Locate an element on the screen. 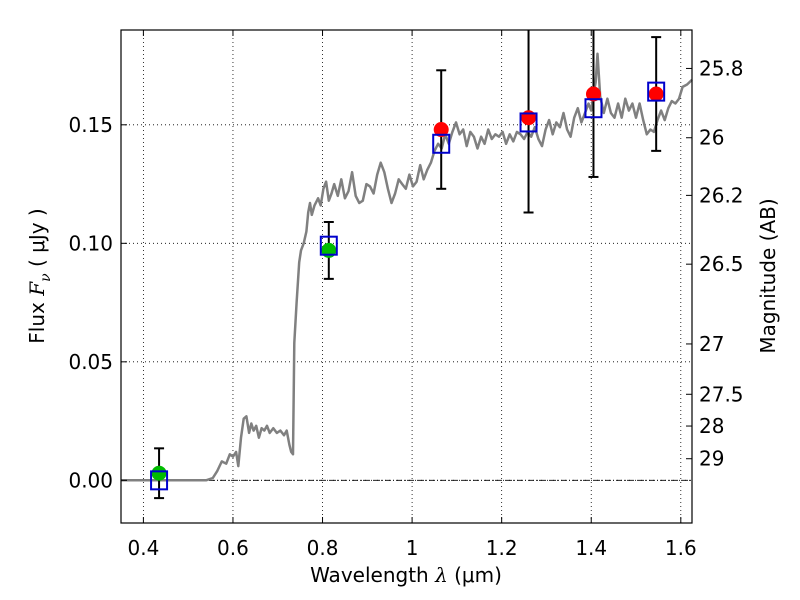 The image size is (800, 600). y-tick-label: 0.00 is located at coordinates (90, 480).